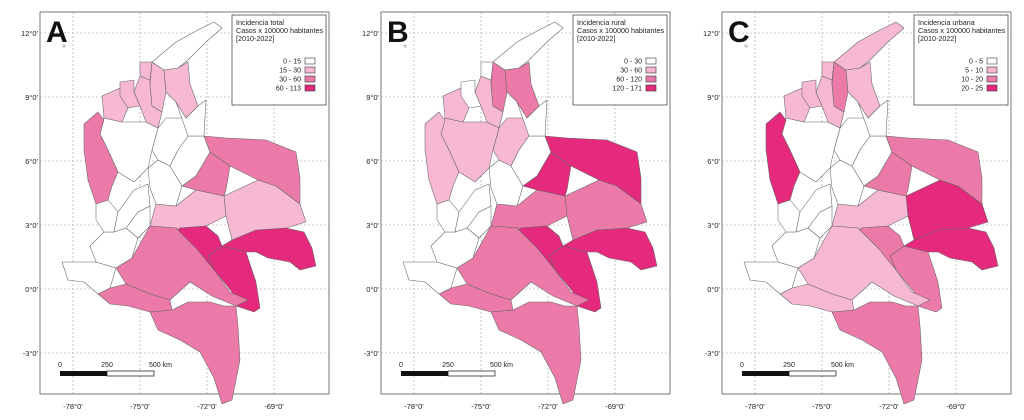 The width and height of the screenshot is (1024, 420). I want to click on legend-class-label: 15 - 30, so click(290, 71).